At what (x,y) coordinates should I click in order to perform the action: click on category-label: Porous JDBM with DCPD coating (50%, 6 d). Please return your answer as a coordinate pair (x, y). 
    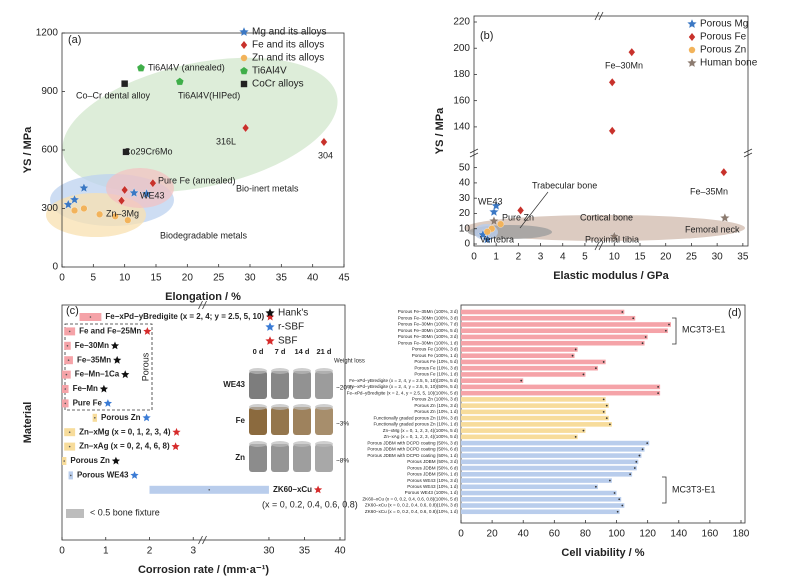
    Looking at the image, I should click on (412, 449).